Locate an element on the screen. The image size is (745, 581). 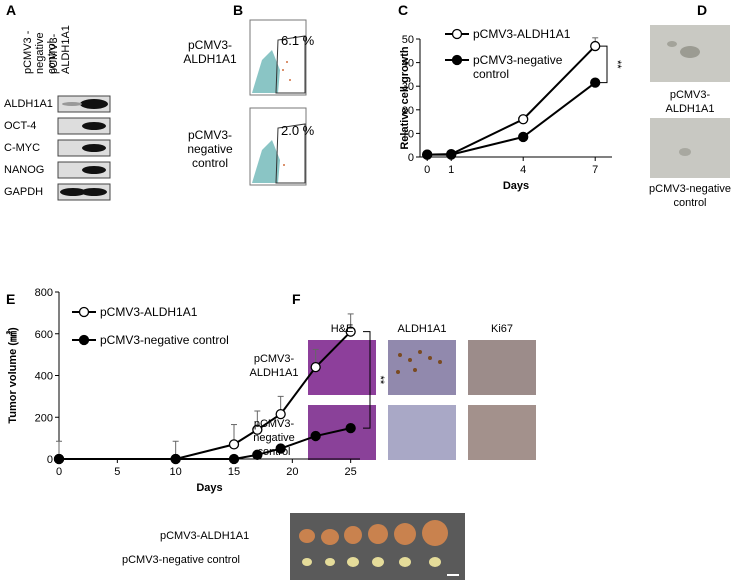
panel-letter: B is located at coordinates (238, 10).